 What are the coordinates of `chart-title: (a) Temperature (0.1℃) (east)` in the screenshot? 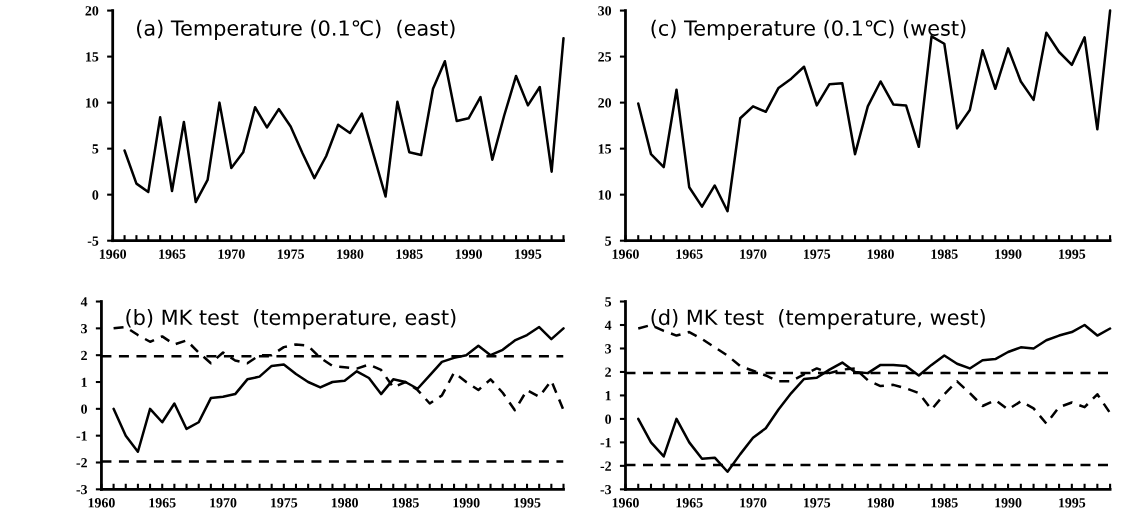 It's located at (296, 29).